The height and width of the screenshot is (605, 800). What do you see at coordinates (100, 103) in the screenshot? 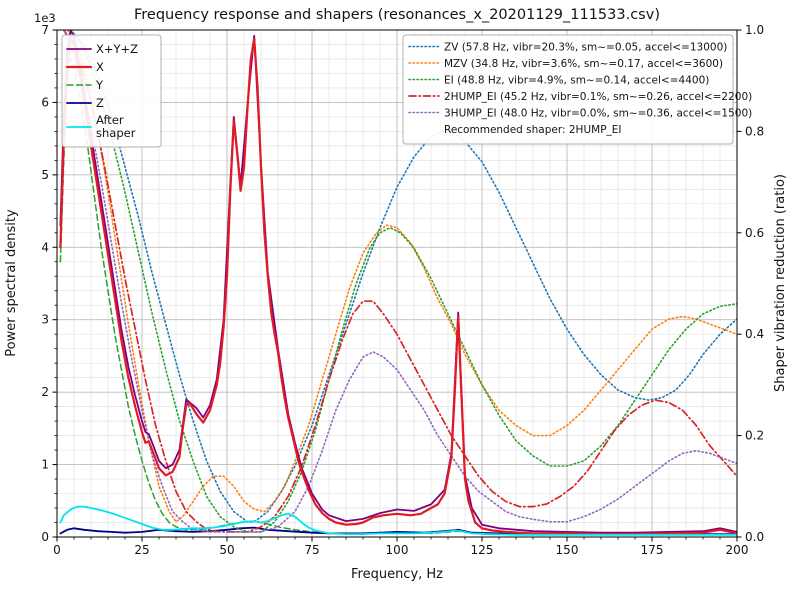
I see `legend-label-z: Z` at bounding box center [100, 103].